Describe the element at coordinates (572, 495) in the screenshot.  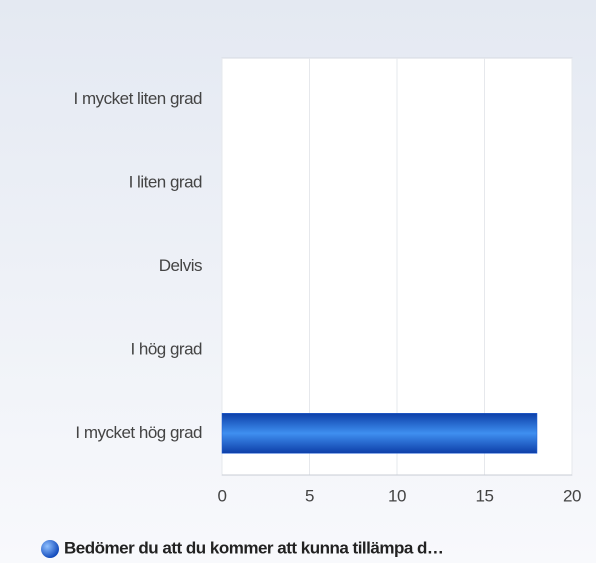
I see `x-tick-label: 20` at that location.